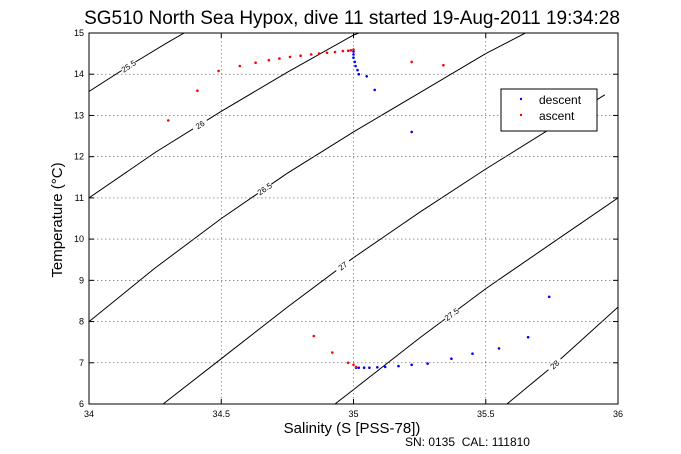  Describe the element at coordinates (79, 157) in the screenshot. I see `y-tick-label: 12` at that location.